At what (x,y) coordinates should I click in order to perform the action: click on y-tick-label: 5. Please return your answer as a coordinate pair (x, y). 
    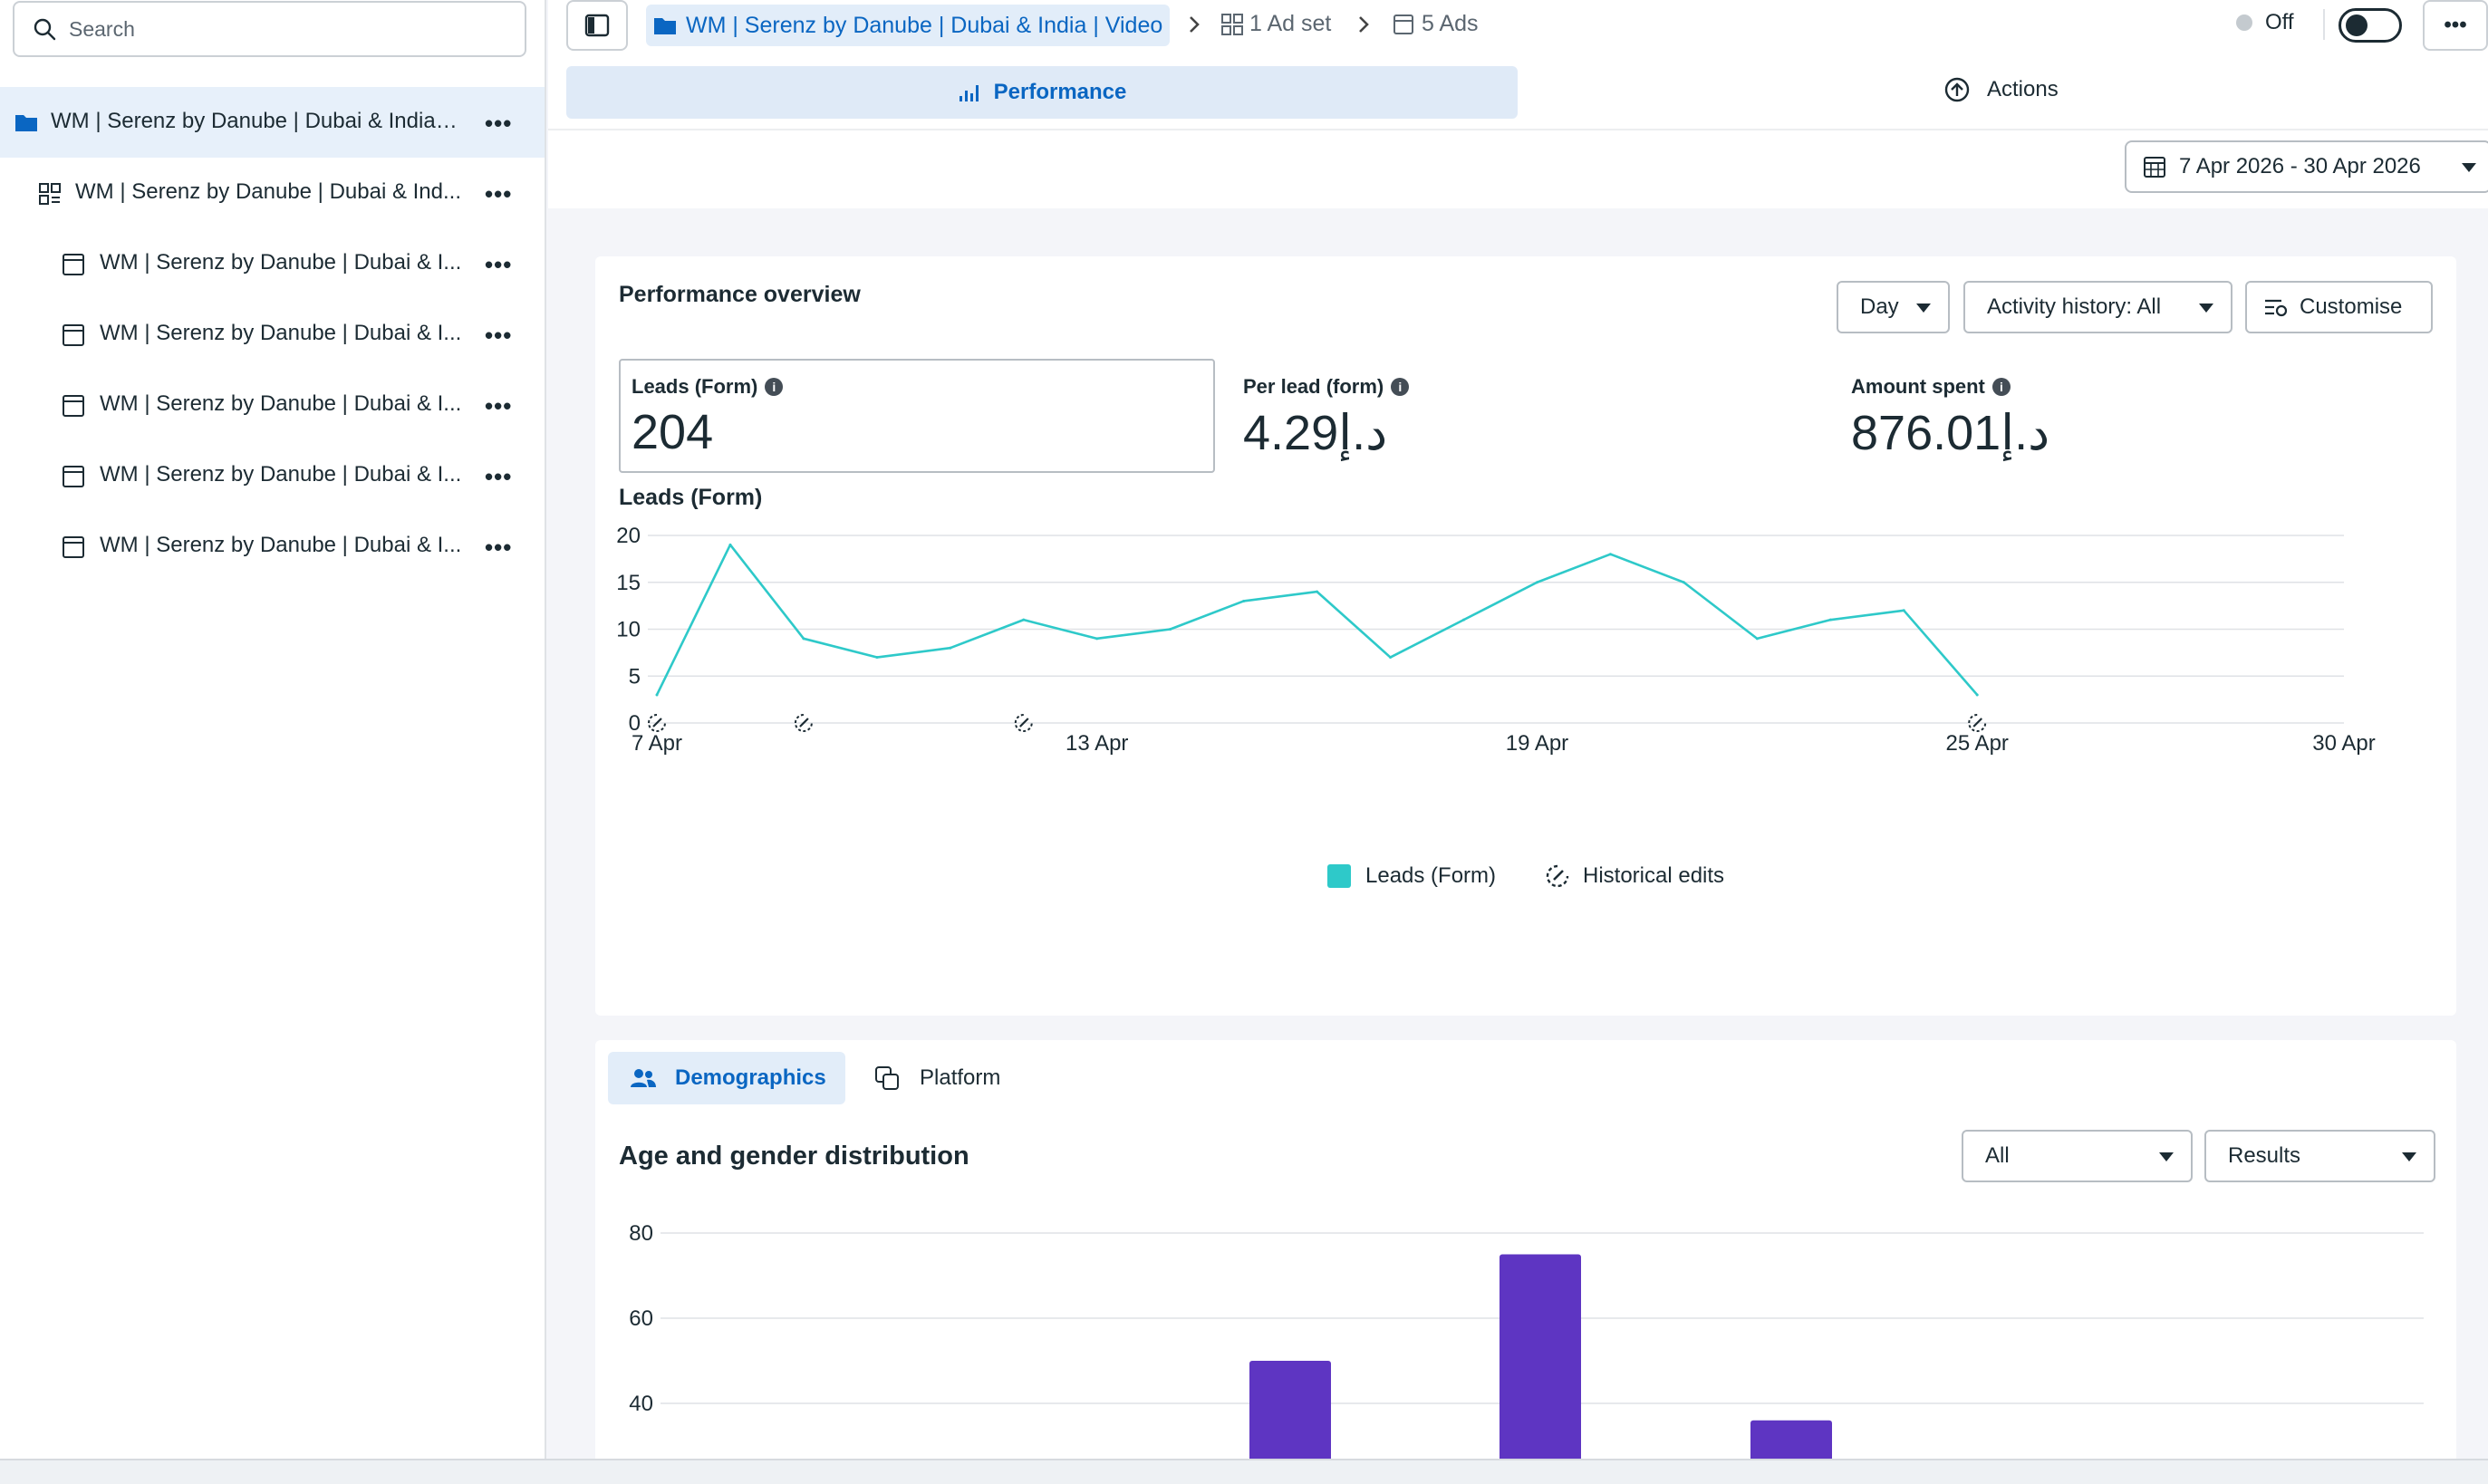
    Looking at the image, I should click on (635, 676).